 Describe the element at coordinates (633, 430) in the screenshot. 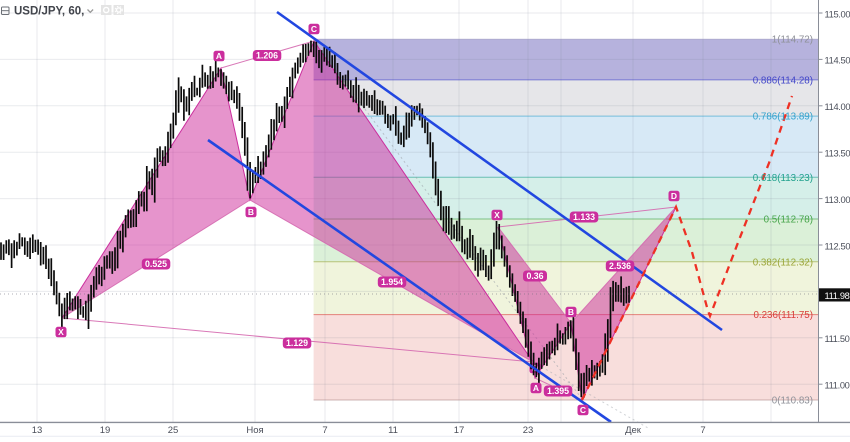

I see `svg-text: Дек` at that location.